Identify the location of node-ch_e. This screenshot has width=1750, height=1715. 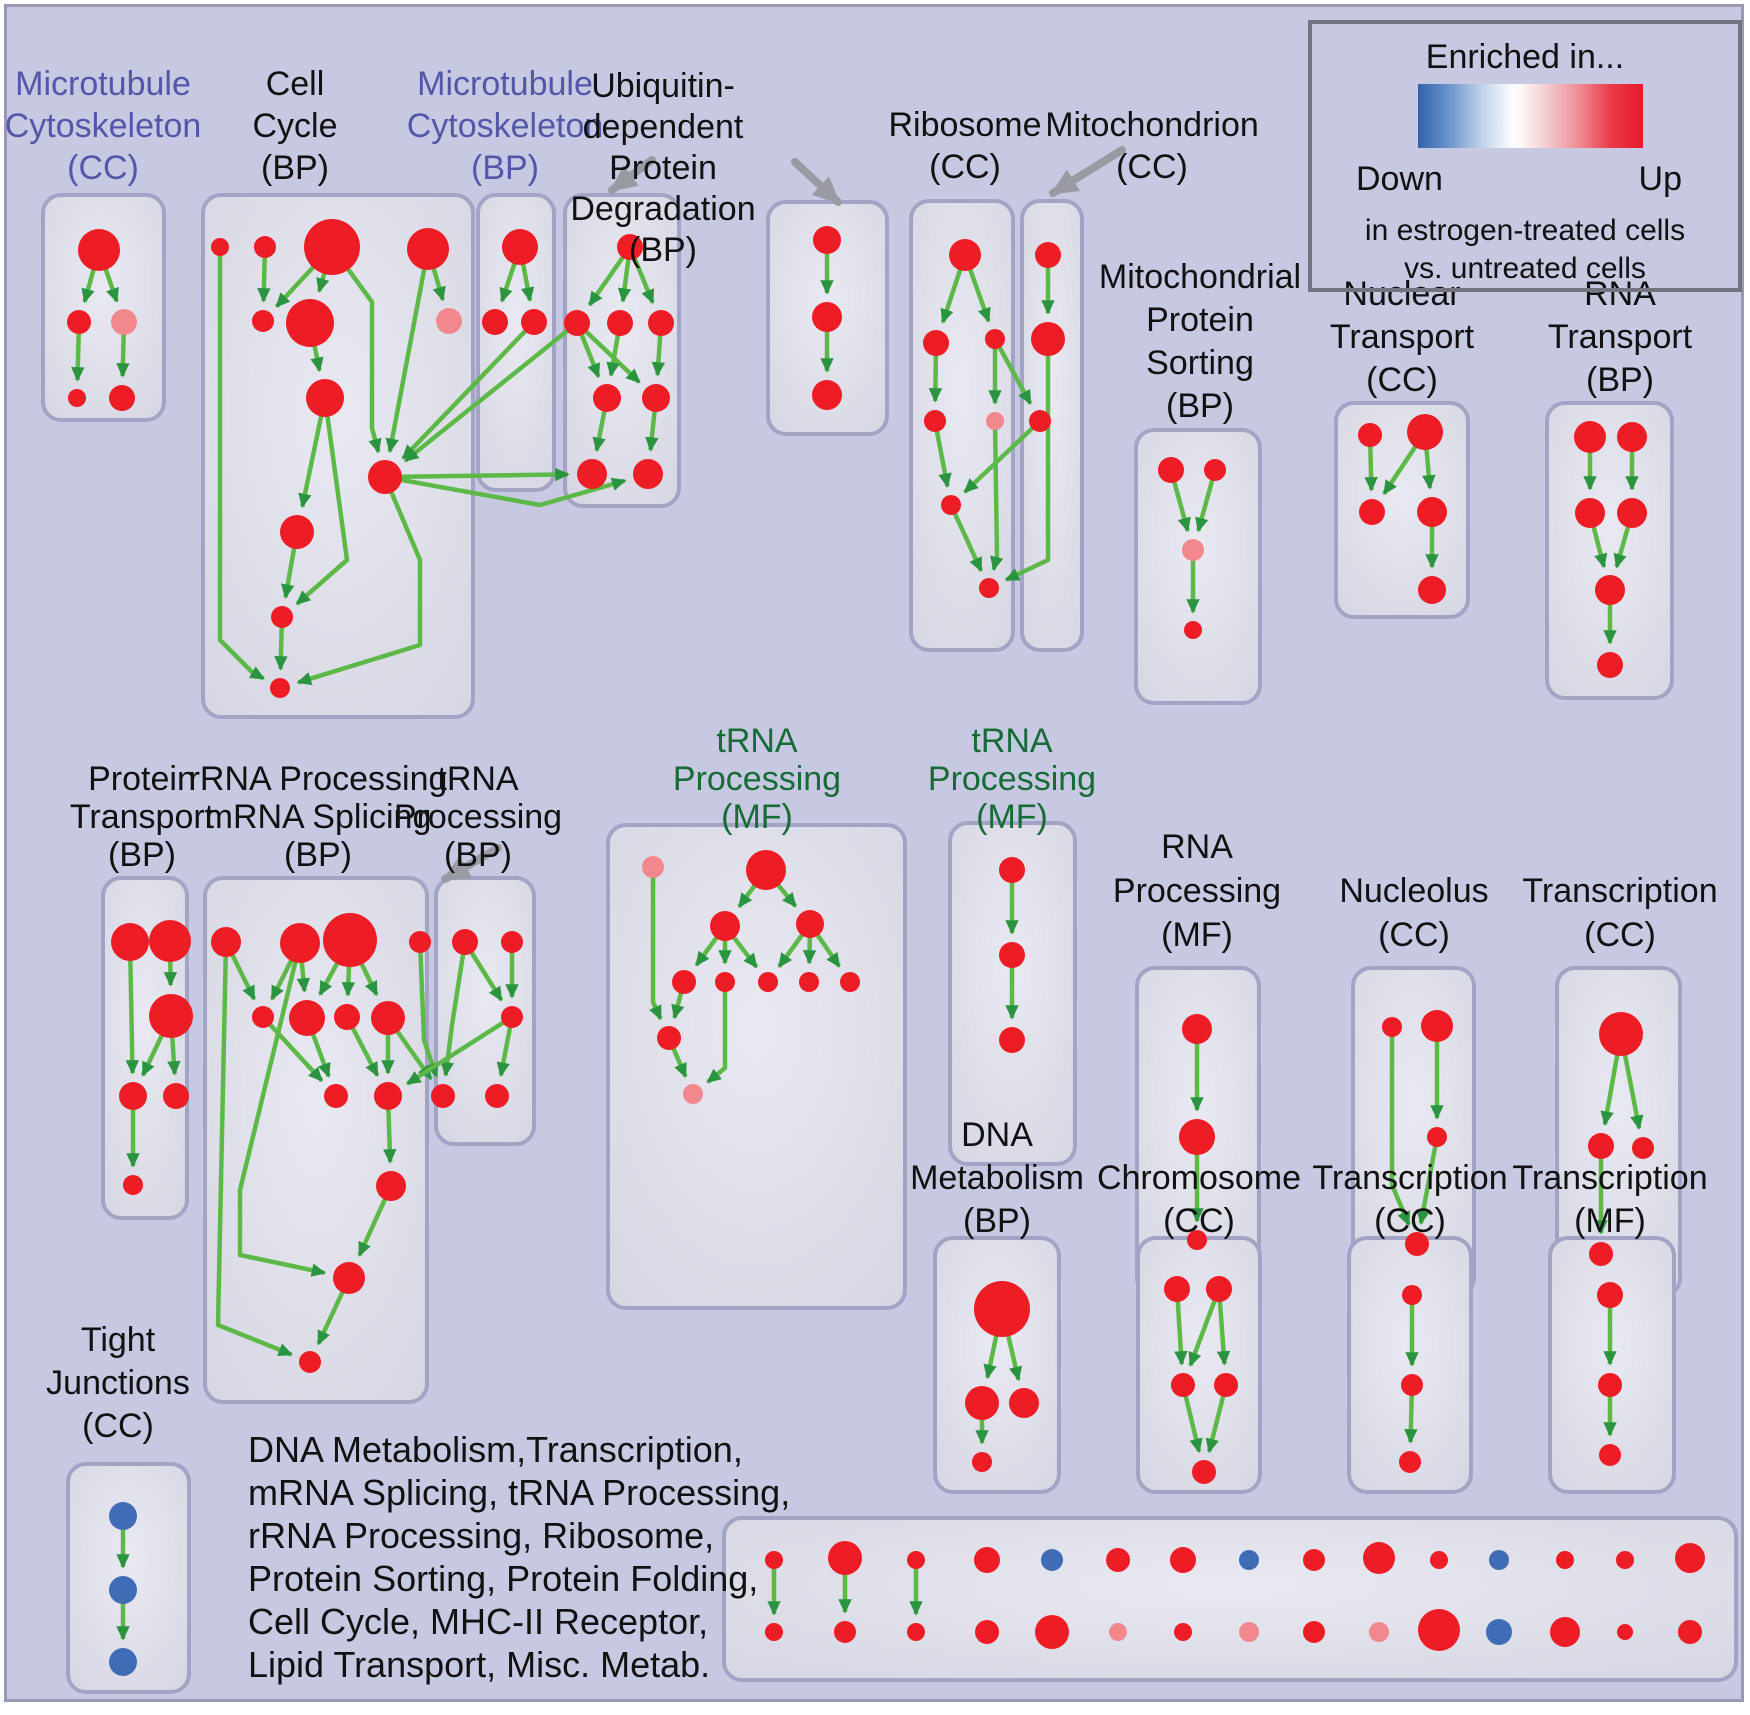
(1204, 1472).